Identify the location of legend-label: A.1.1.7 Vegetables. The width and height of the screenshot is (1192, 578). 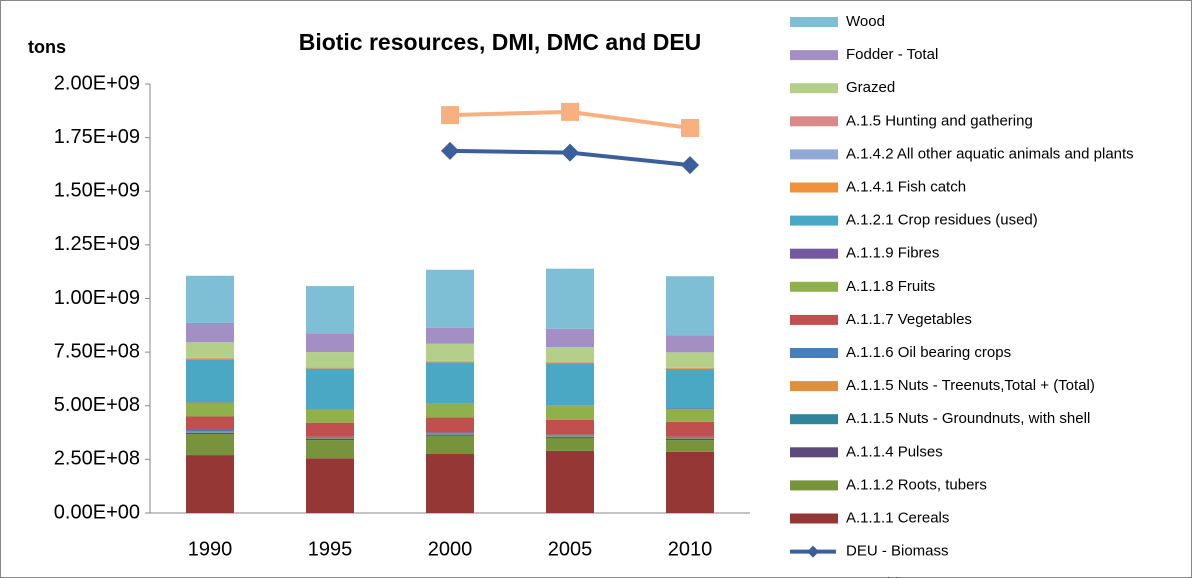
(909, 319).